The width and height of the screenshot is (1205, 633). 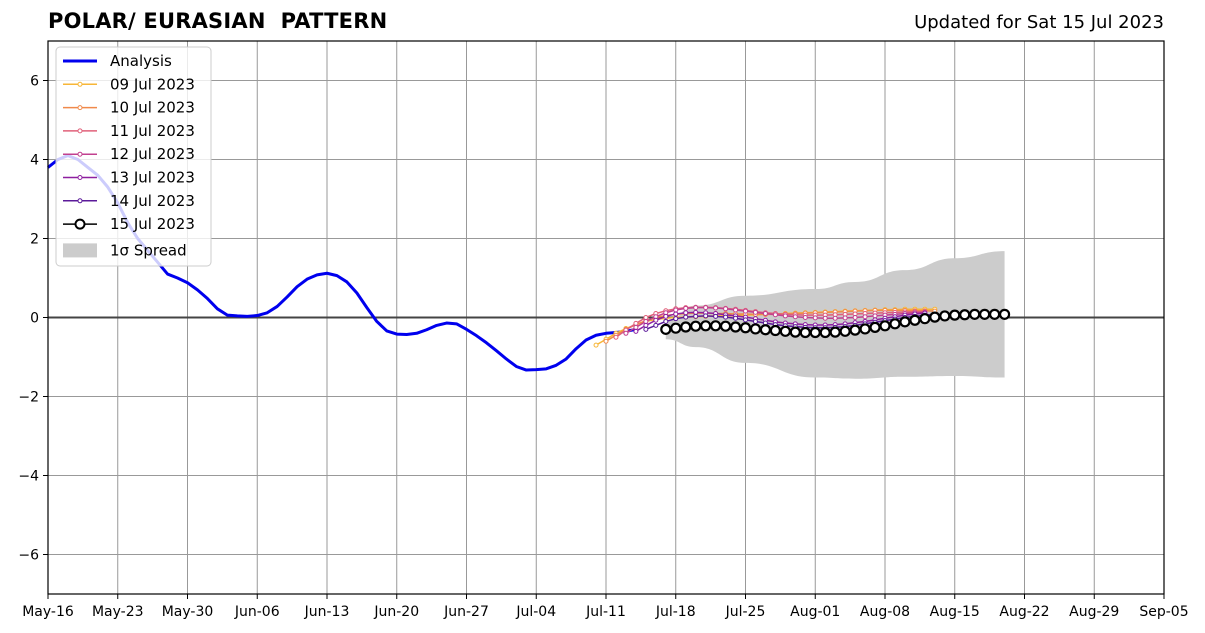 I want to click on x-tick-label: Sep-05, so click(x=1163, y=612).